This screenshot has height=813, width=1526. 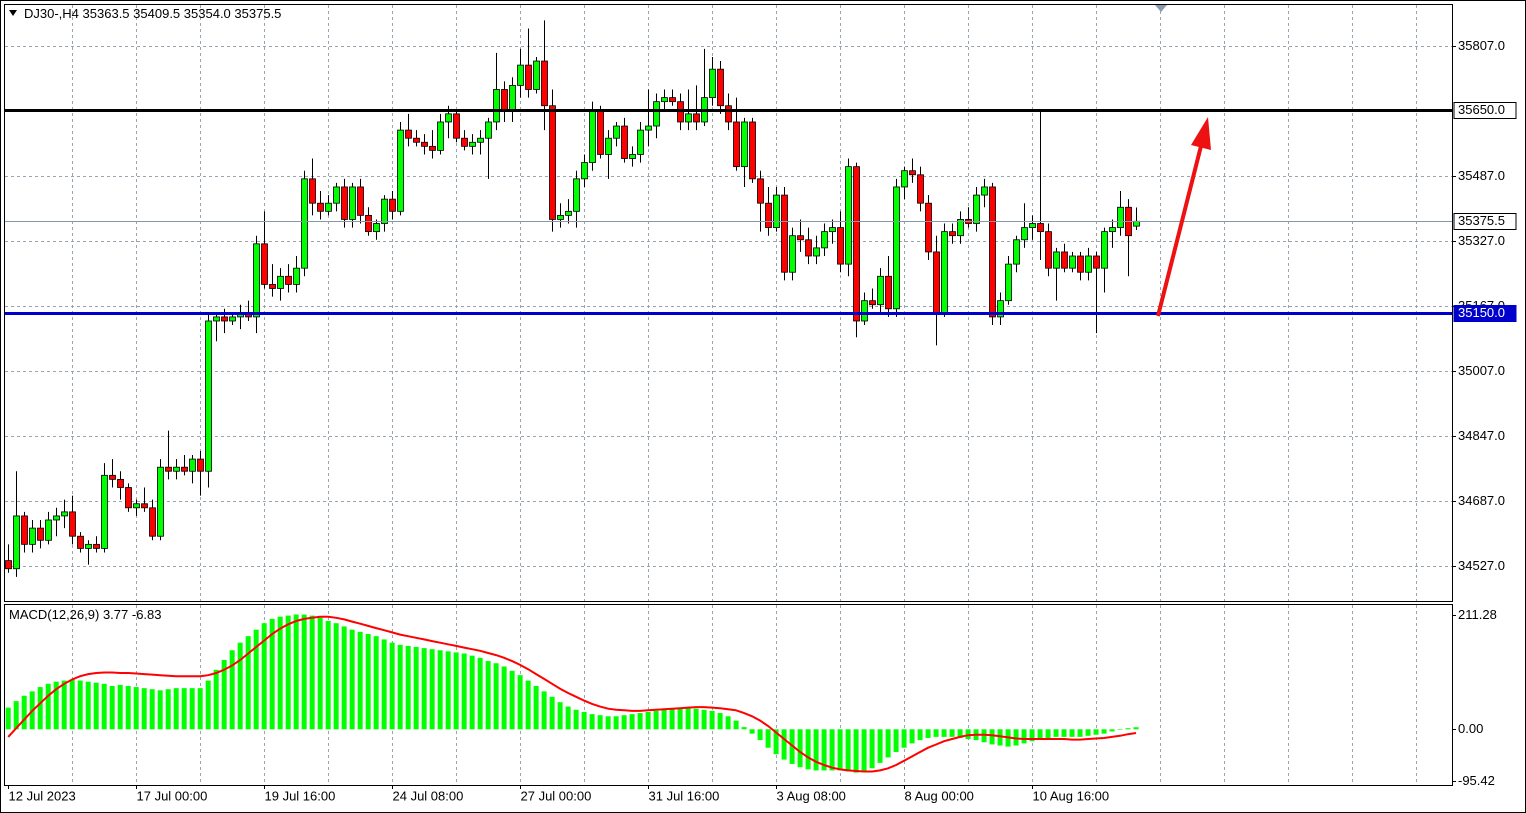 I want to click on x-tick-label: 10 Aug 16:00, so click(x=1071, y=795).